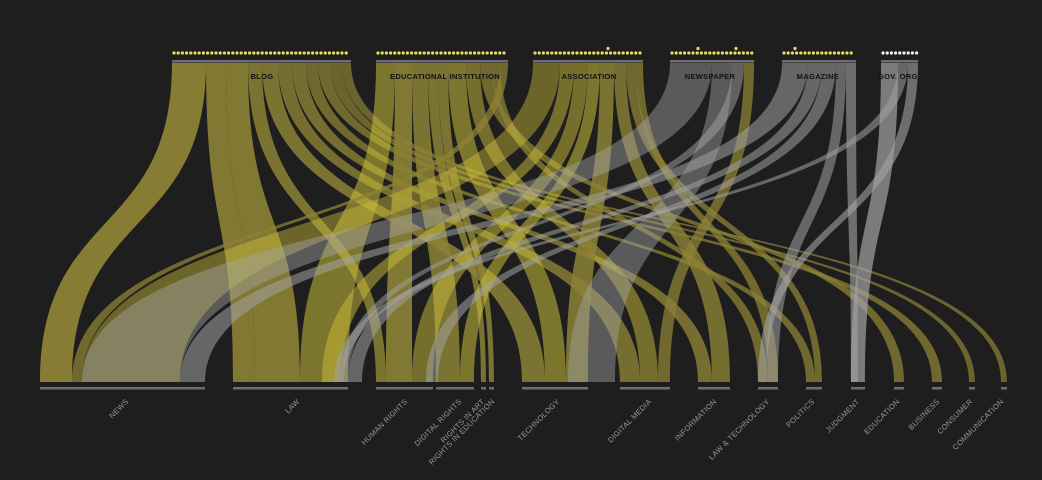 The image size is (1042, 480). I want to click on flow-blog-to-hr, so click(317, 222).